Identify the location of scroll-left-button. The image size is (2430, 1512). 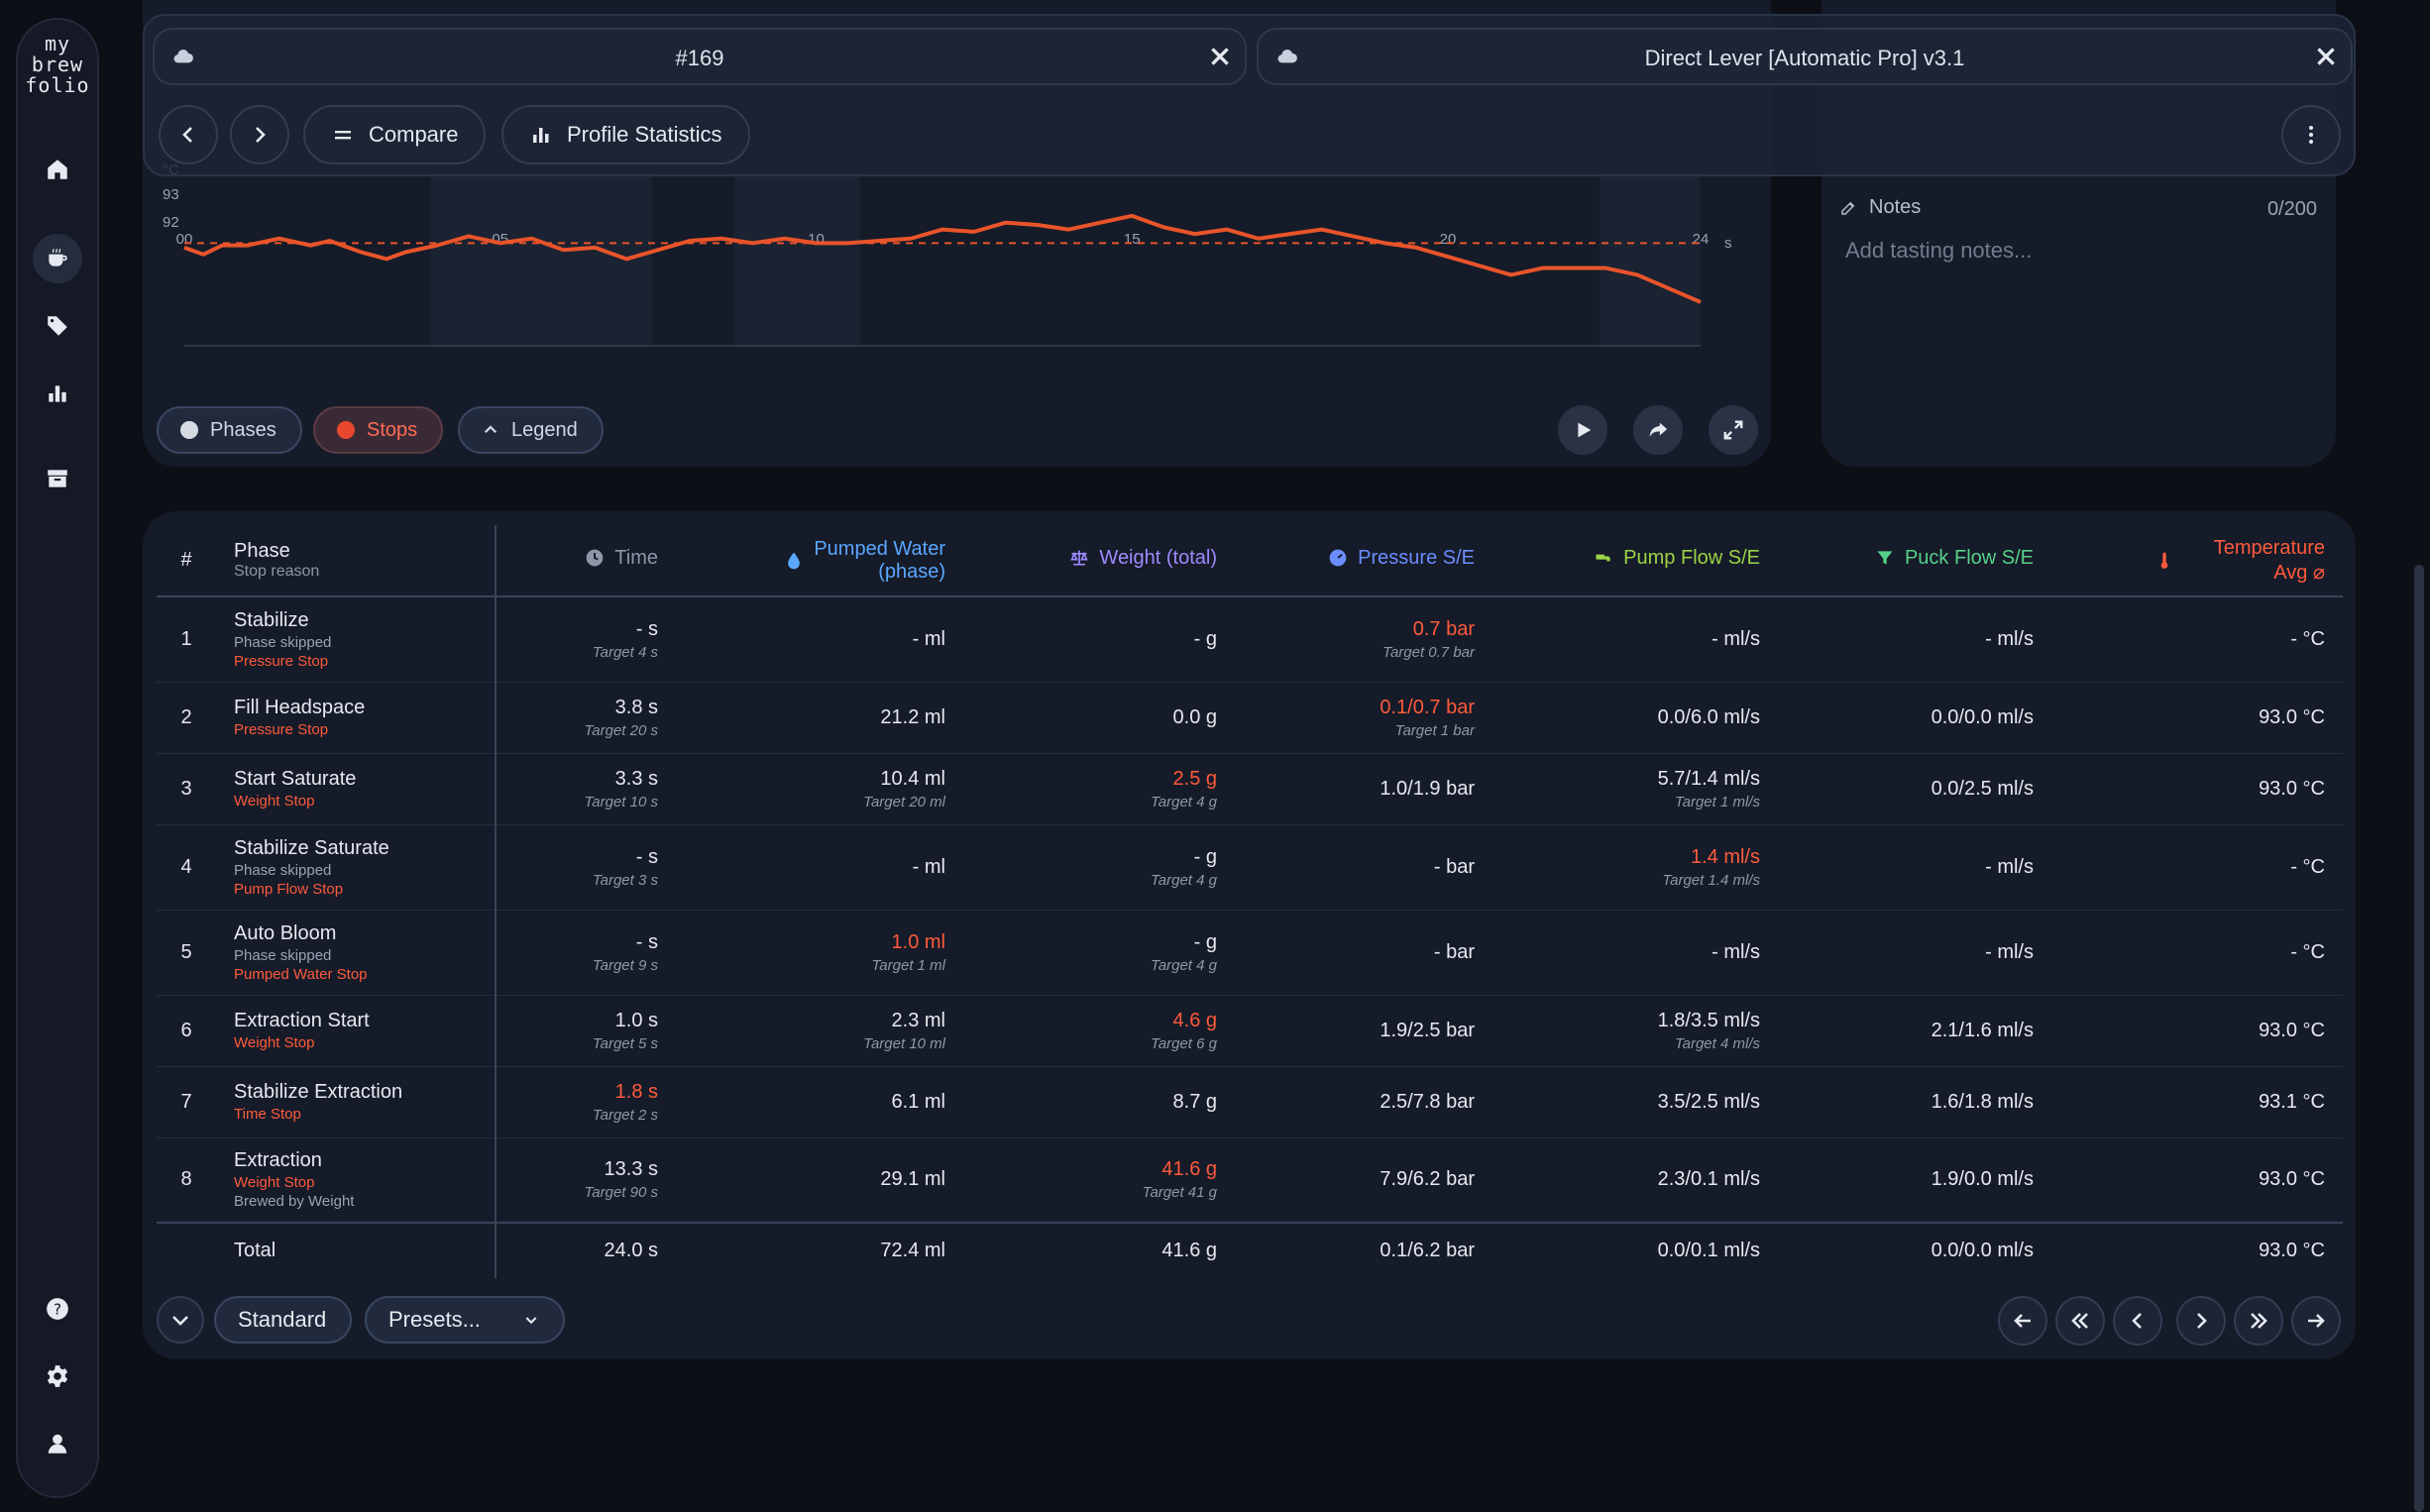
(2137, 1321).